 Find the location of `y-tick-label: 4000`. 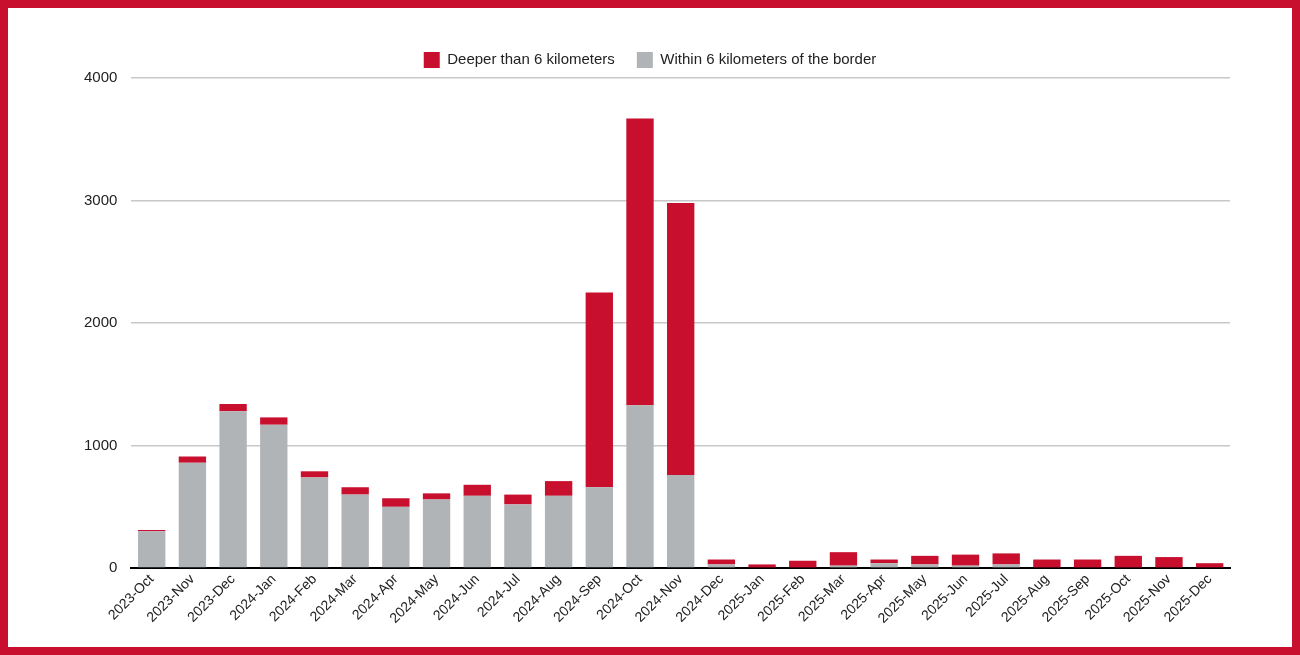

y-tick-label: 4000 is located at coordinates (100, 77).